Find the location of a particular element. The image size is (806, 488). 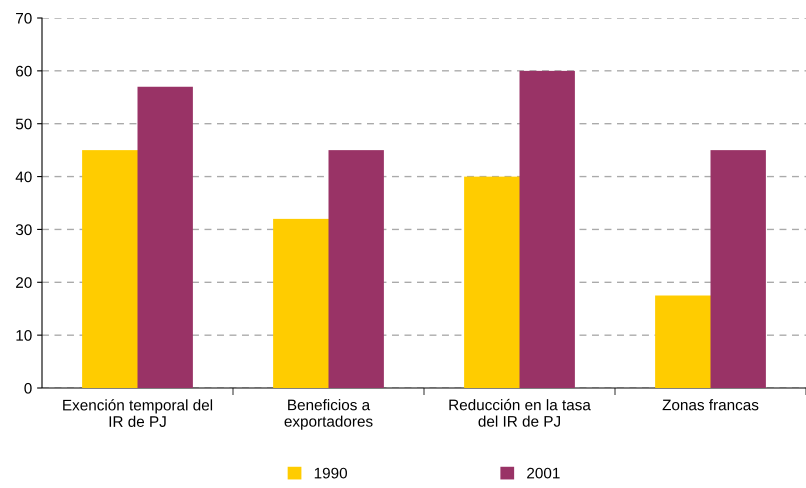

y-tick-label: 10 is located at coordinates (24, 335).